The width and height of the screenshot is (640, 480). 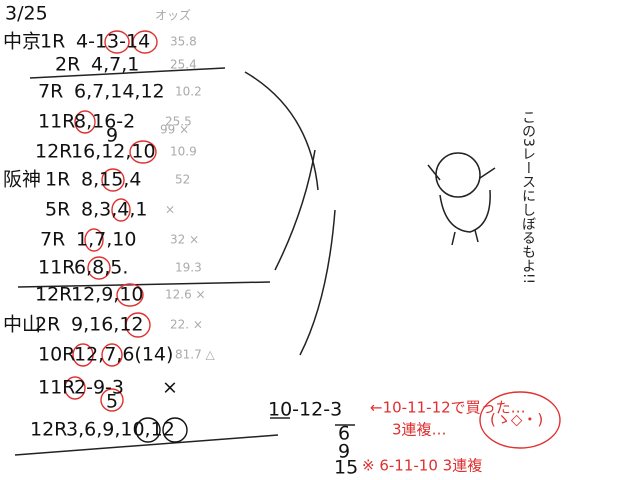 I want to click on odds: 22. ×, so click(x=186, y=325).